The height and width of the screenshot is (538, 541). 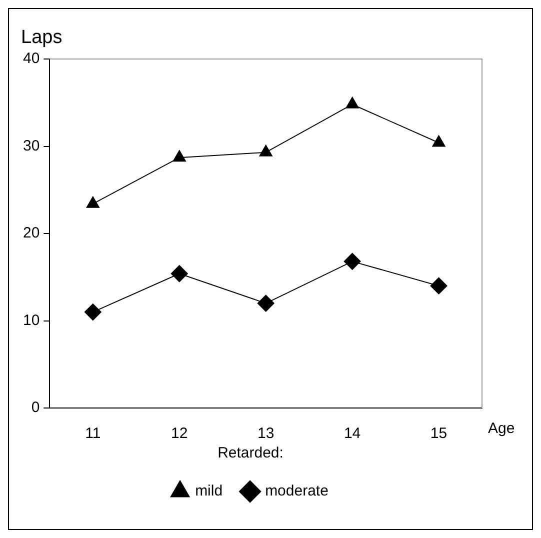 I want to click on y-tick-label: 30, so click(x=31, y=145).